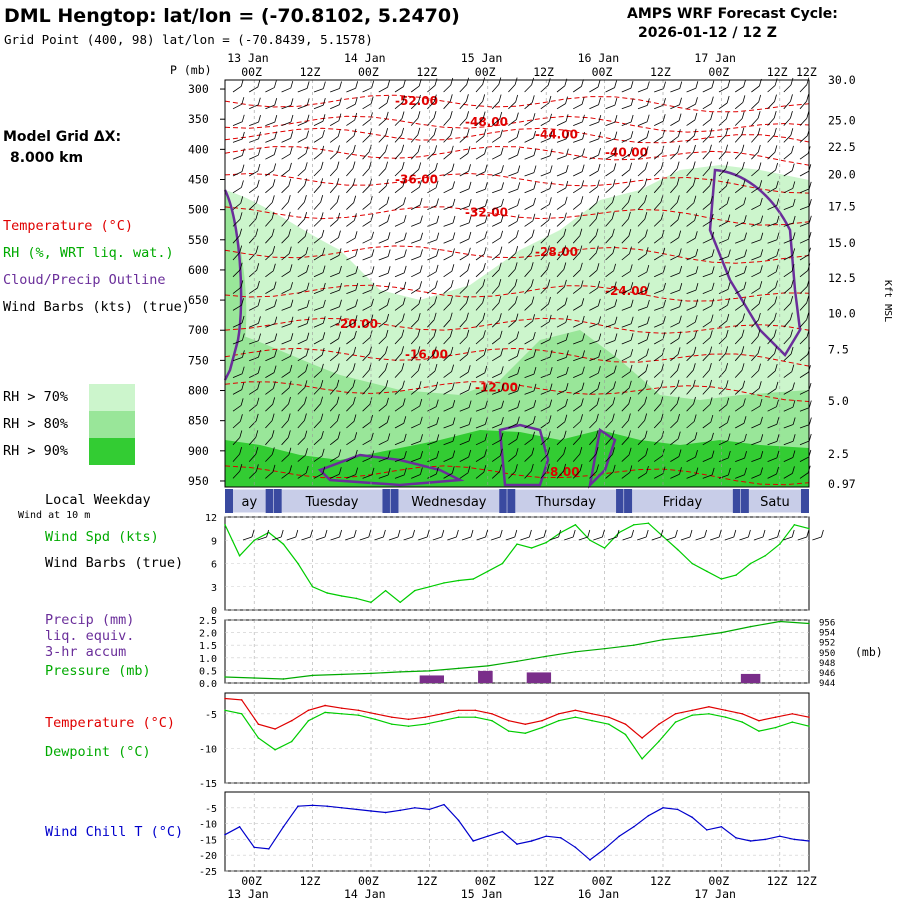  What do you see at coordinates (842, 147) in the screenshot?
I see `height-tick-label: 22.5` at bounding box center [842, 147].